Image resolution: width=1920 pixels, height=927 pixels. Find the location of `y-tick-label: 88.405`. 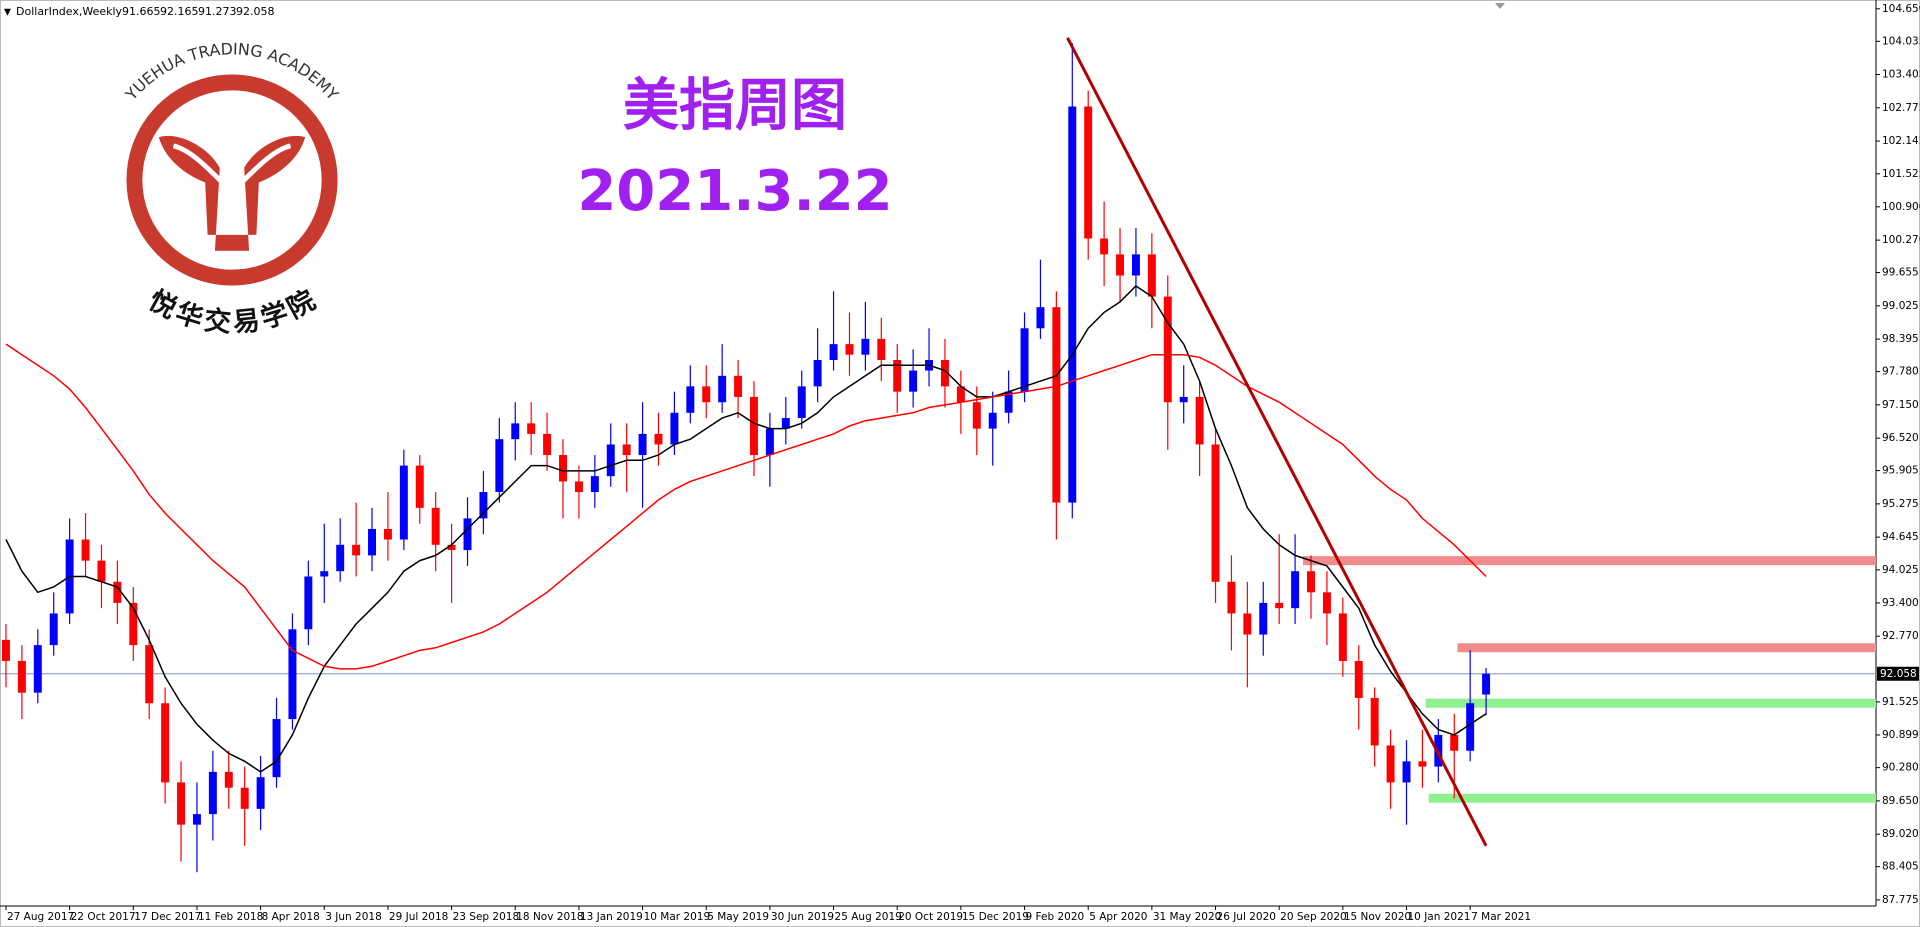

y-tick-label: 88.405 is located at coordinates (1900, 867).